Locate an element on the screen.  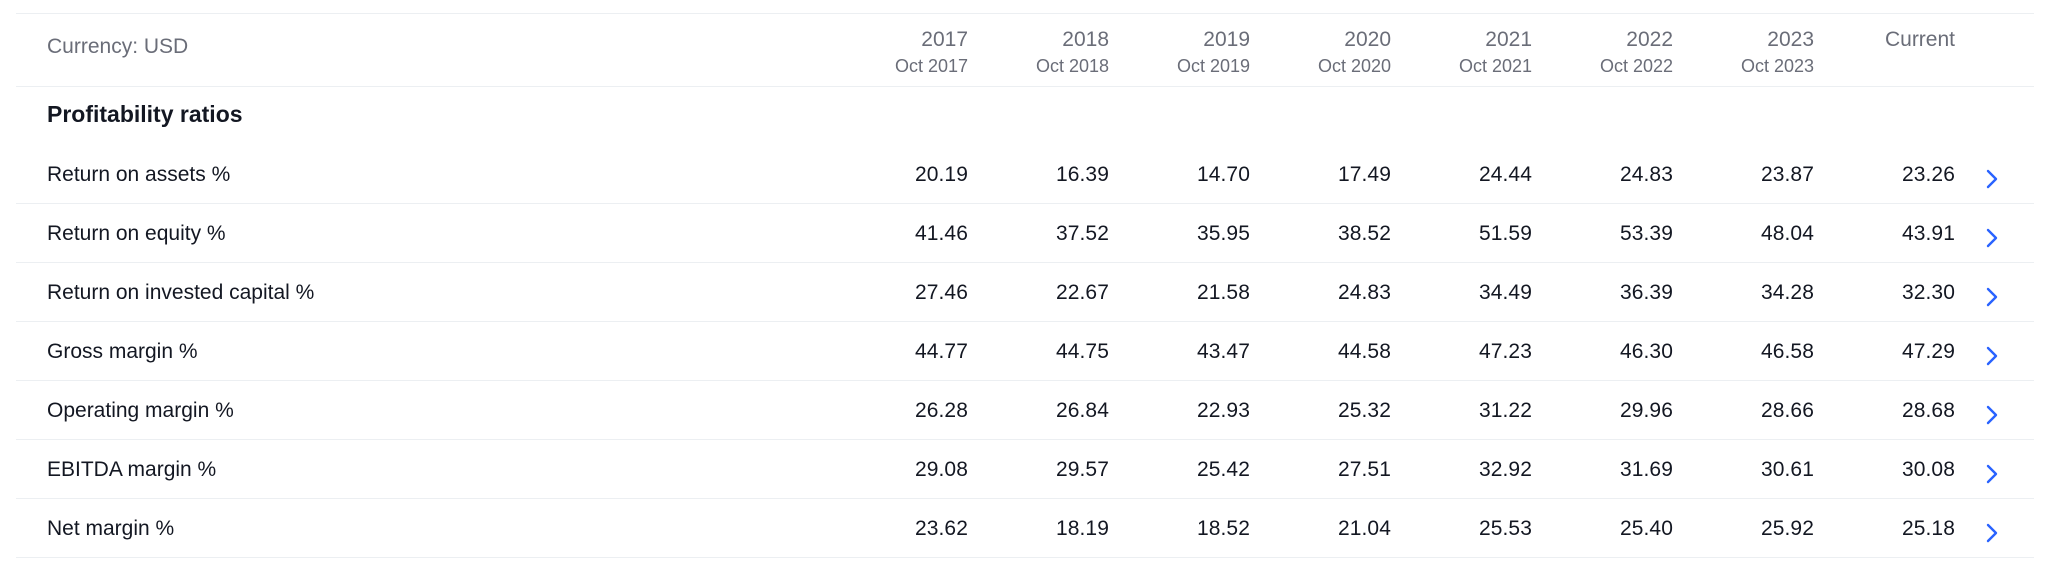
row-label: Net margin % is located at coordinates (111, 528).